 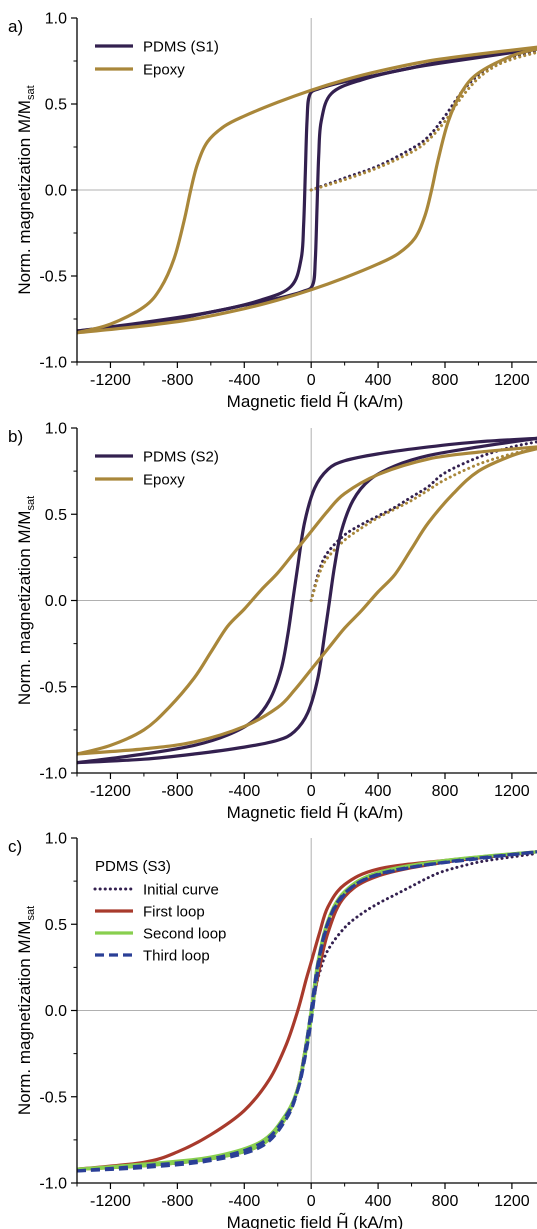 What do you see at coordinates (15, 436) in the screenshot?
I see `panel-label: b)` at bounding box center [15, 436].